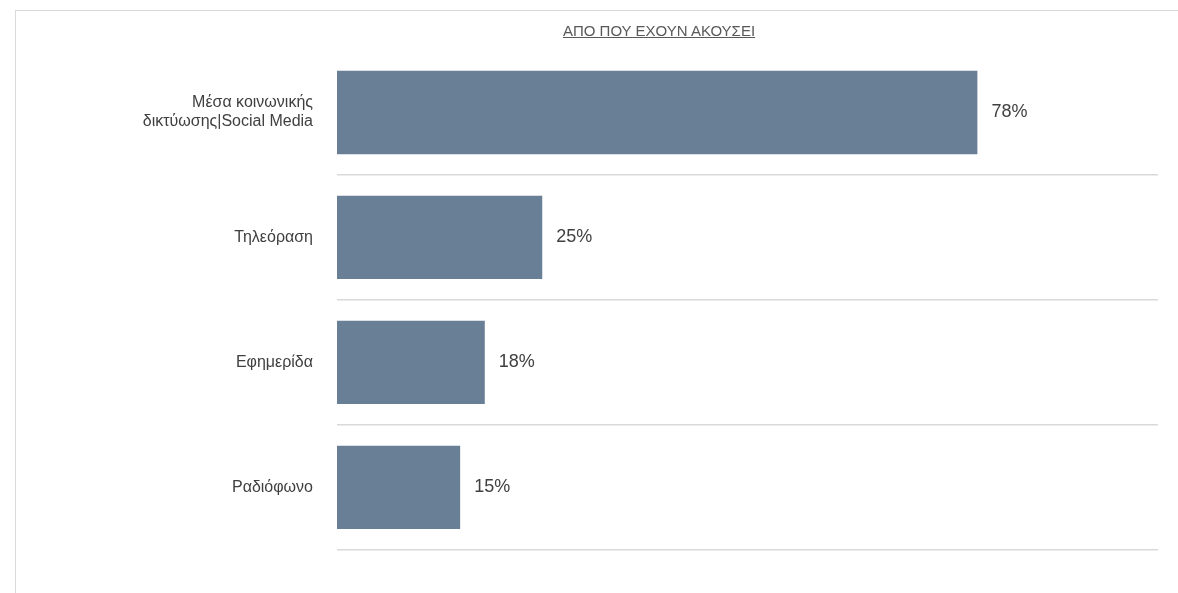 The width and height of the screenshot is (1178, 593). Describe the element at coordinates (574, 236) in the screenshot. I see `data-label: 25%` at that location.